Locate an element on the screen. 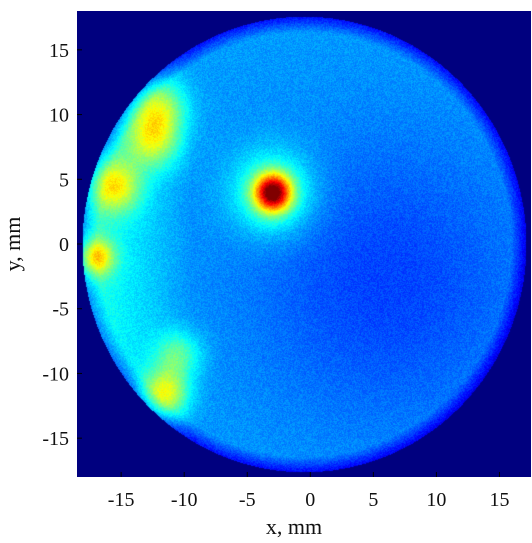 The image size is (532, 543). x-tick-label: -15 is located at coordinates (121, 500).